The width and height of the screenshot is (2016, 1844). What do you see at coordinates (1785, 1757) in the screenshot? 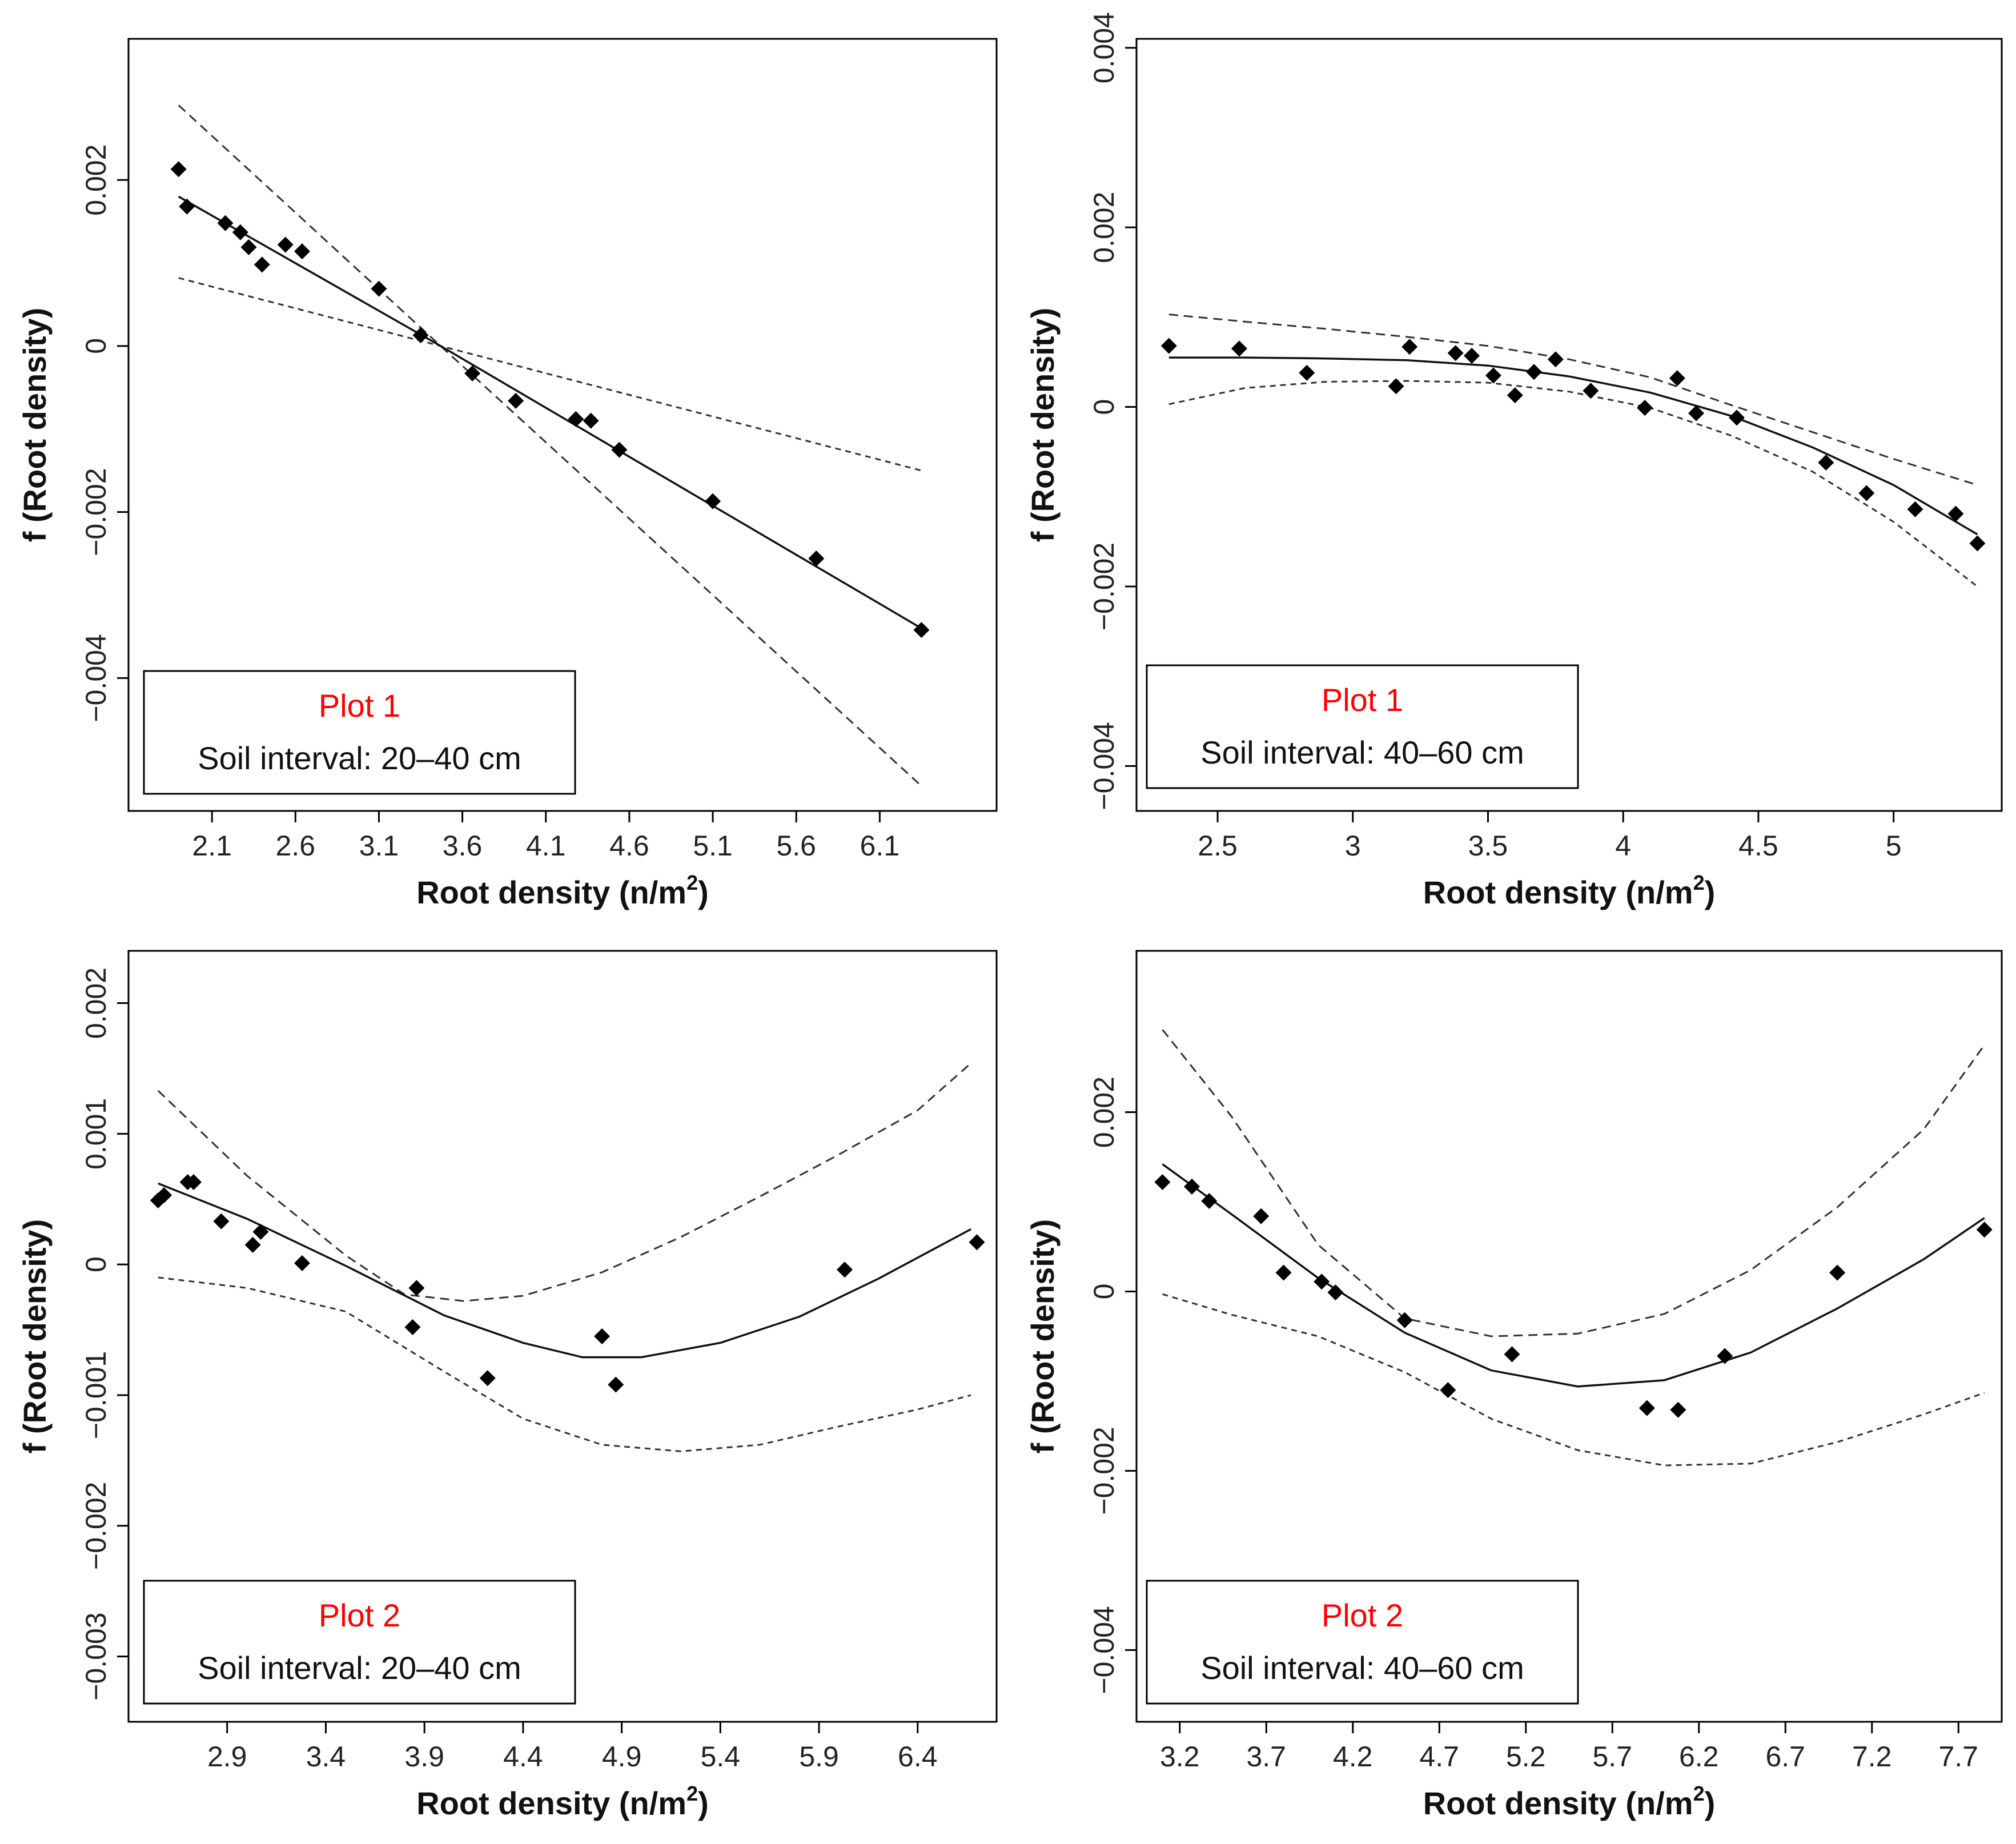
I see `x-tick-label: 6.7` at bounding box center [1785, 1757].